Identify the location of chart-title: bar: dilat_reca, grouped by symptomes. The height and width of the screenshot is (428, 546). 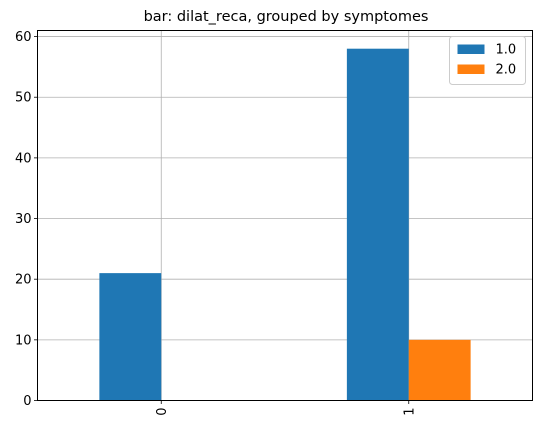
(286, 17).